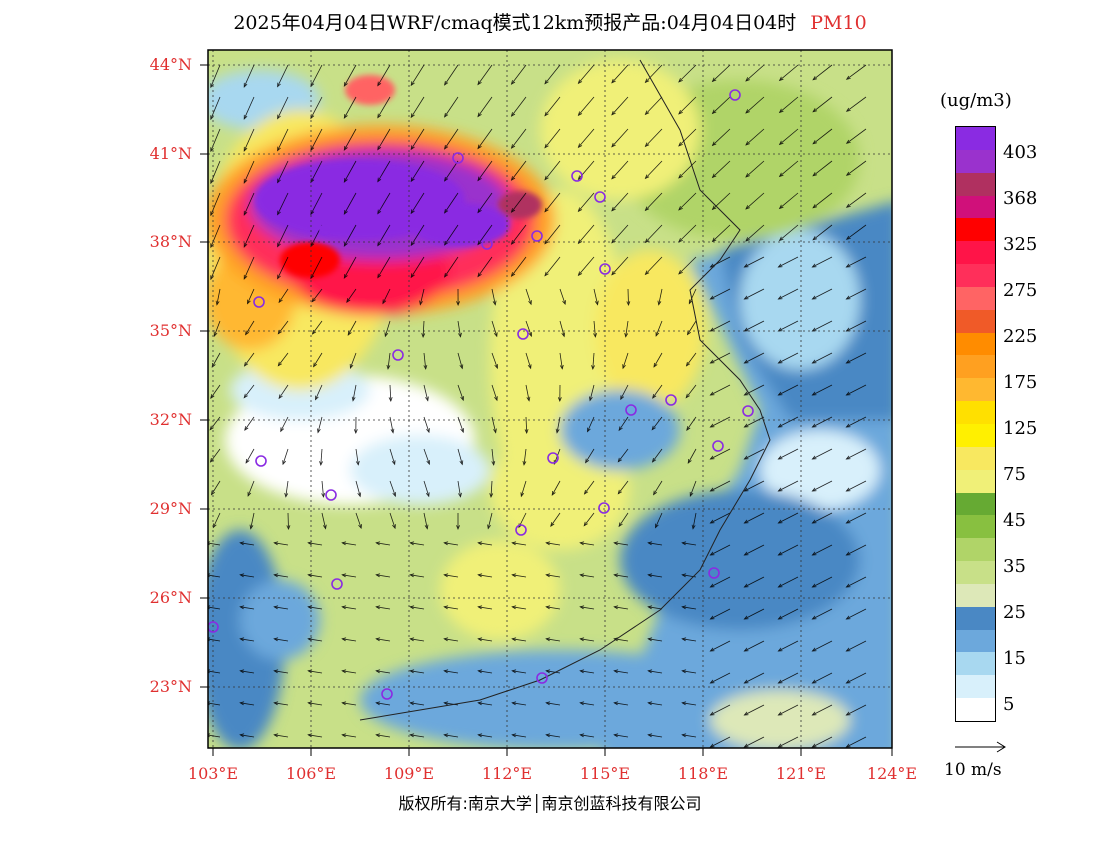  Describe the element at coordinates (170, 330) in the screenshot. I see `lat-label: 35°N` at that location.